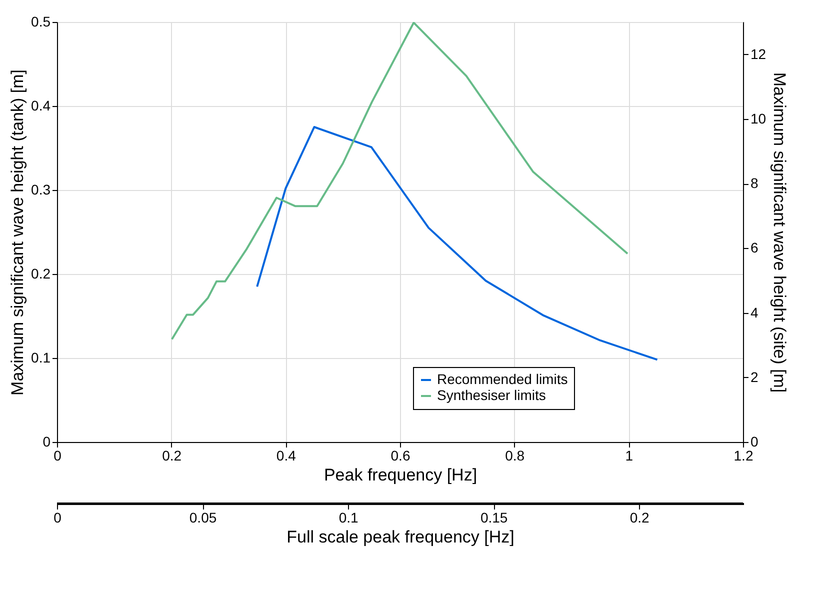  What do you see at coordinates (41, 274) in the screenshot?
I see `y-tick-label: 0.2` at bounding box center [41, 274].